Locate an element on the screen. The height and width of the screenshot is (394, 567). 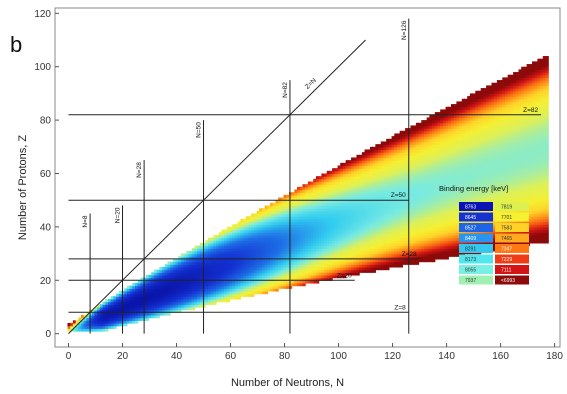
vertical-magic-label: N=50 is located at coordinates (199, 130).